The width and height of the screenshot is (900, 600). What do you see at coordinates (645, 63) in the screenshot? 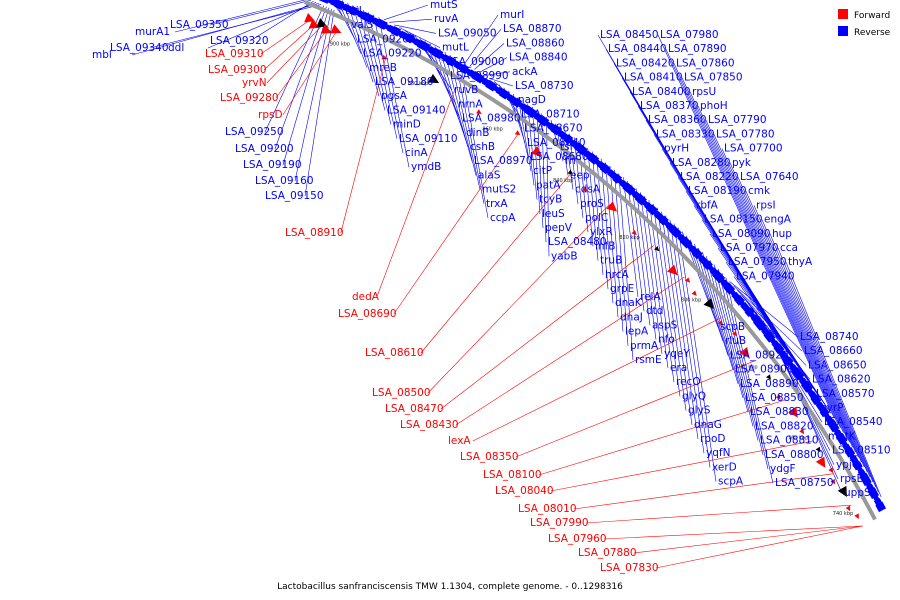
I see `gene-label-lsa-08420: LSA_08420` at bounding box center [645, 63].